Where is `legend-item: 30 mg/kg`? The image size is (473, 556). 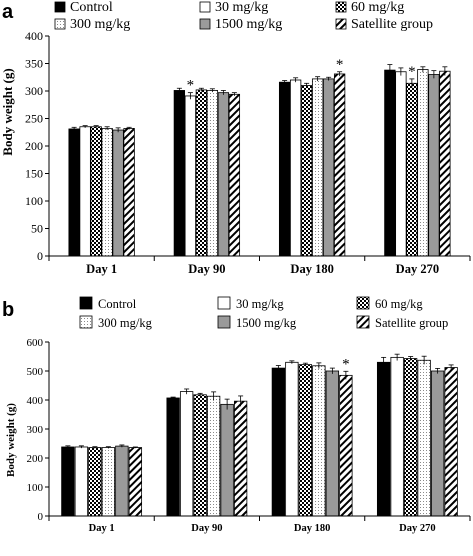
legend-item: 30 mg/kg is located at coordinates (250, 303).